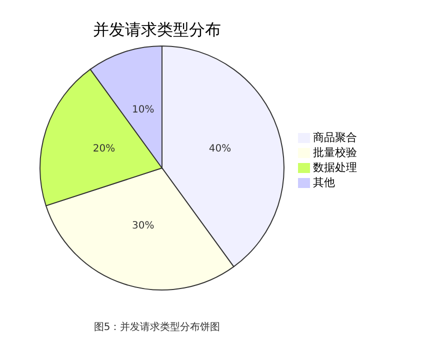  What do you see at coordinates (335, 152) in the screenshot?
I see `legend-label: 批量校验` at bounding box center [335, 152].